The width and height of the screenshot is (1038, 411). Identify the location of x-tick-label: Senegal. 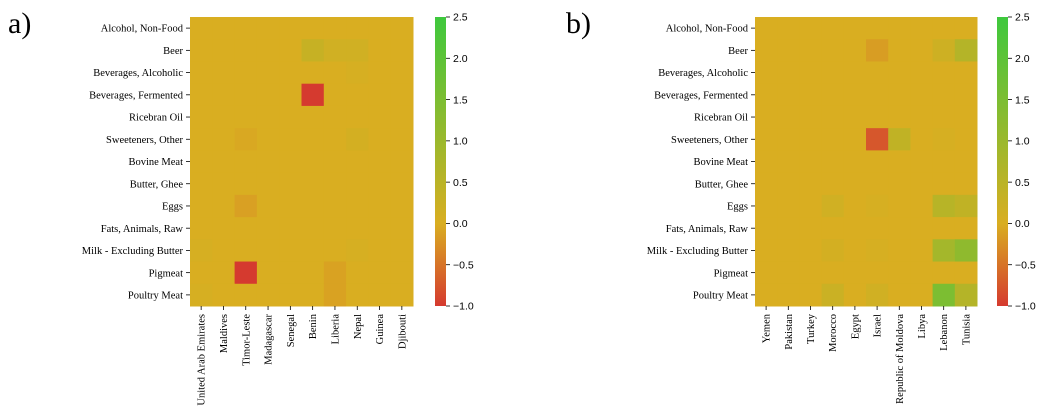
(291, 330).